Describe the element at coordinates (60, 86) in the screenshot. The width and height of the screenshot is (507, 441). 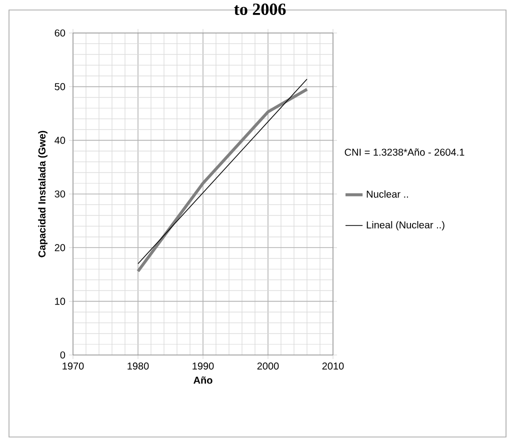
I see `y-tick-label: 50` at that location.